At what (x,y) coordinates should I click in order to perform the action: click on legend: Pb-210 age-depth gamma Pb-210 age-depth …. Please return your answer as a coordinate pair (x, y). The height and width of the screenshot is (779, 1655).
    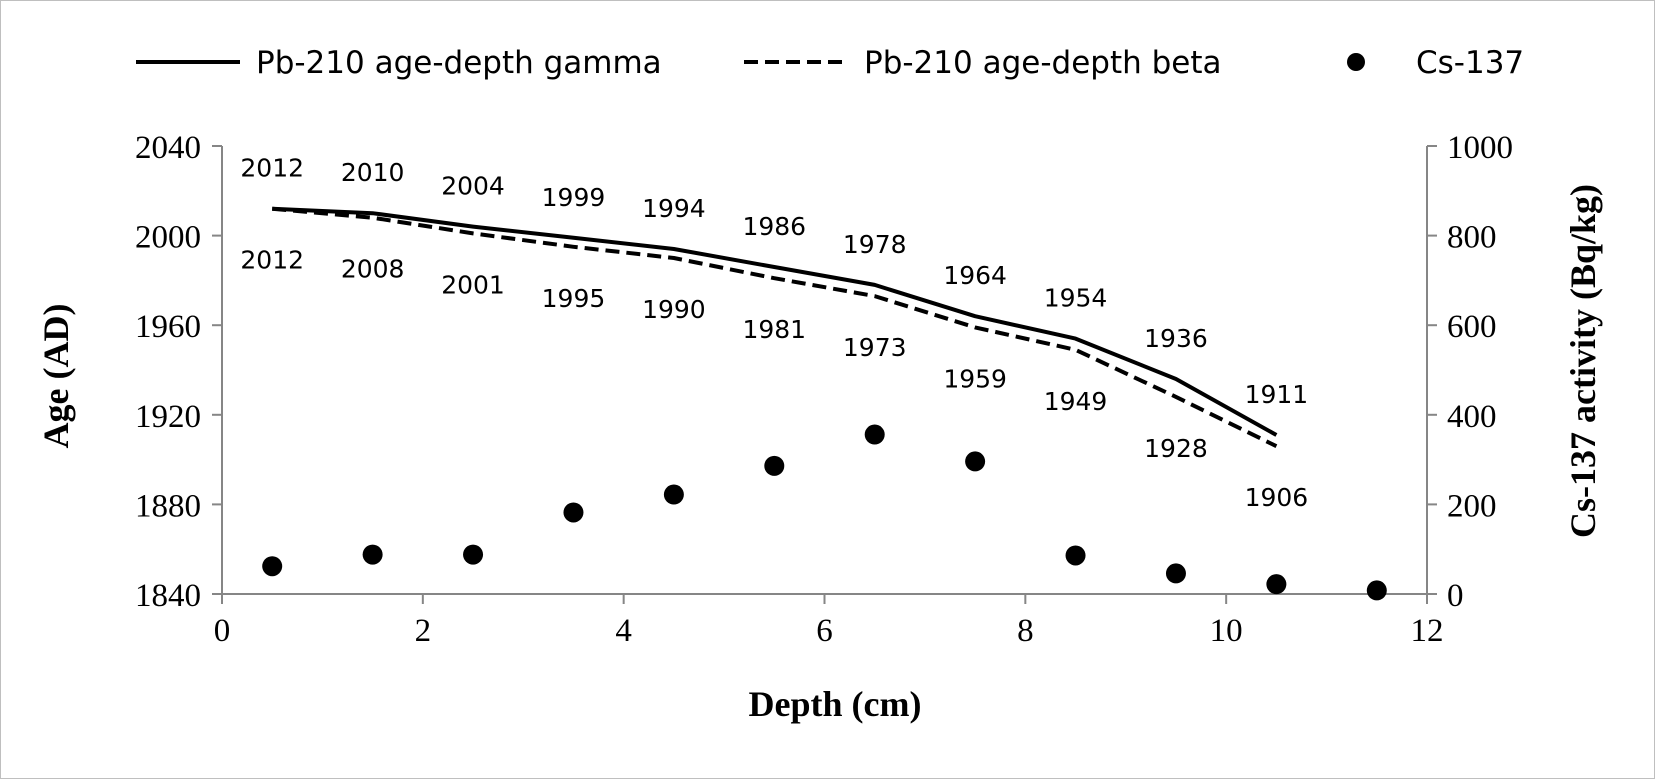
    Looking at the image, I should click on (830, 63).